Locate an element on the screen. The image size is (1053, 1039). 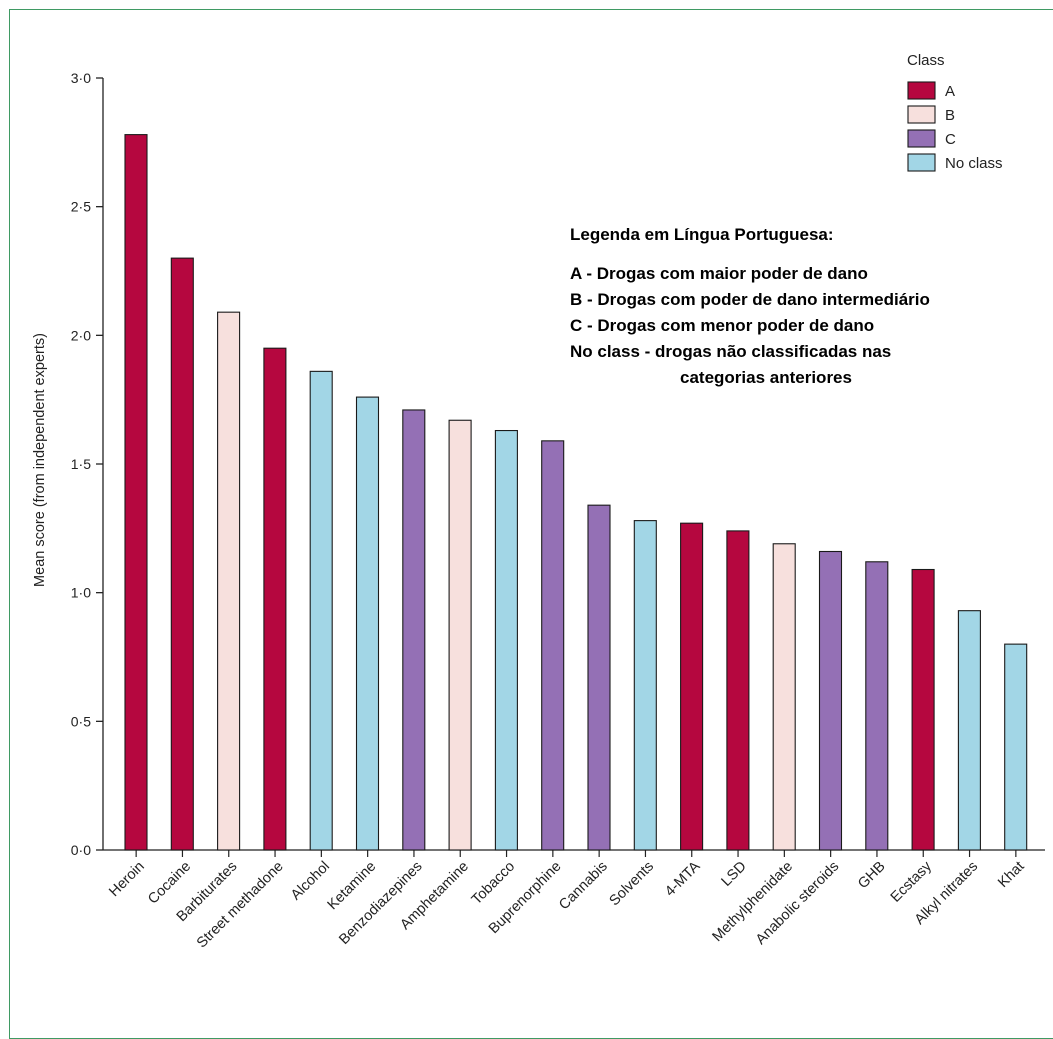
y-tick-label: 2·5 is located at coordinates (81, 207).